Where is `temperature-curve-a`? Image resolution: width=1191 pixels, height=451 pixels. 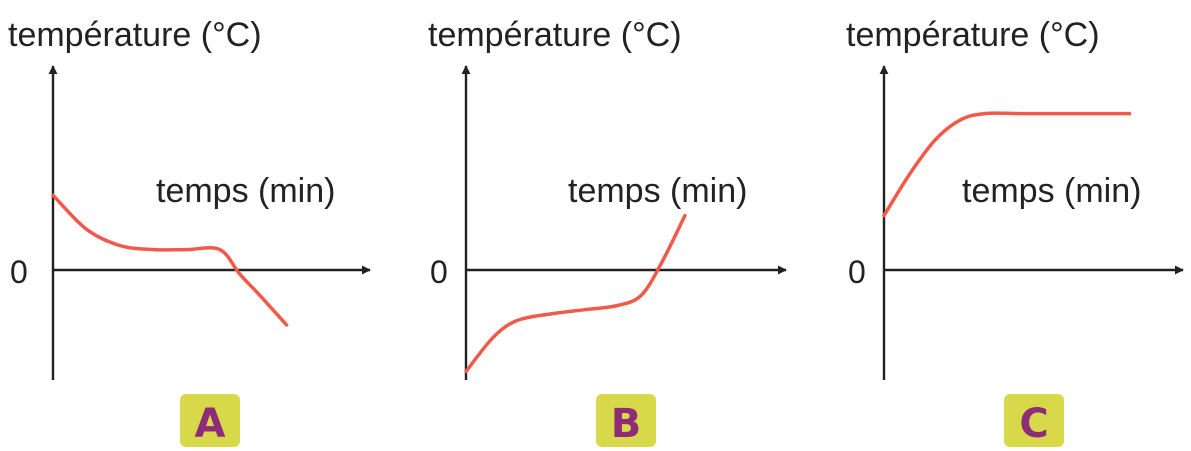
temperature-curve-a is located at coordinates (170, 260).